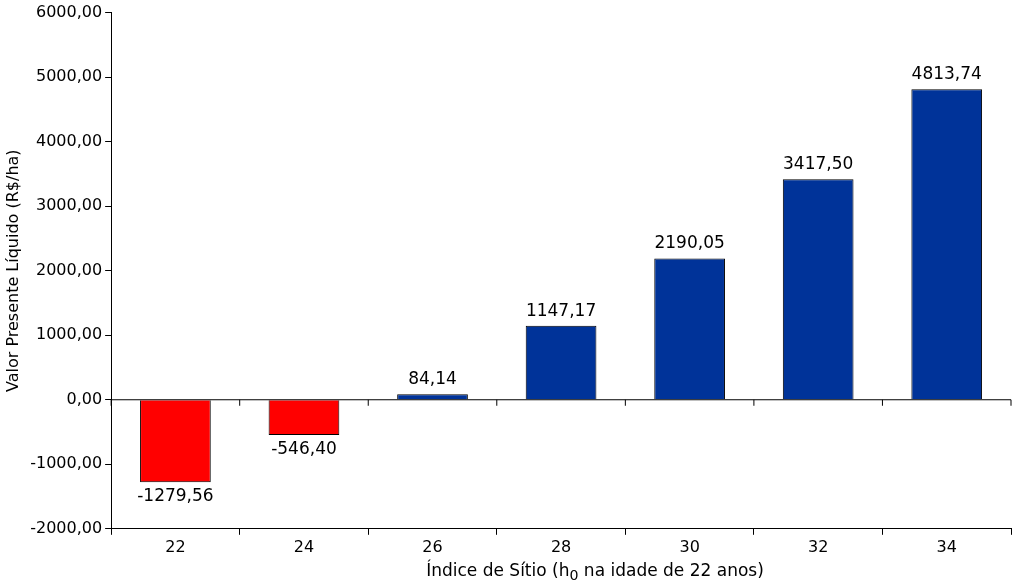 The width and height of the screenshot is (1021, 587). What do you see at coordinates (595, 572) in the screenshot?
I see `x-axis-title: Índice de Sítio (h$_{0}$ na idade de 22 anos)` at bounding box center [595, 572].